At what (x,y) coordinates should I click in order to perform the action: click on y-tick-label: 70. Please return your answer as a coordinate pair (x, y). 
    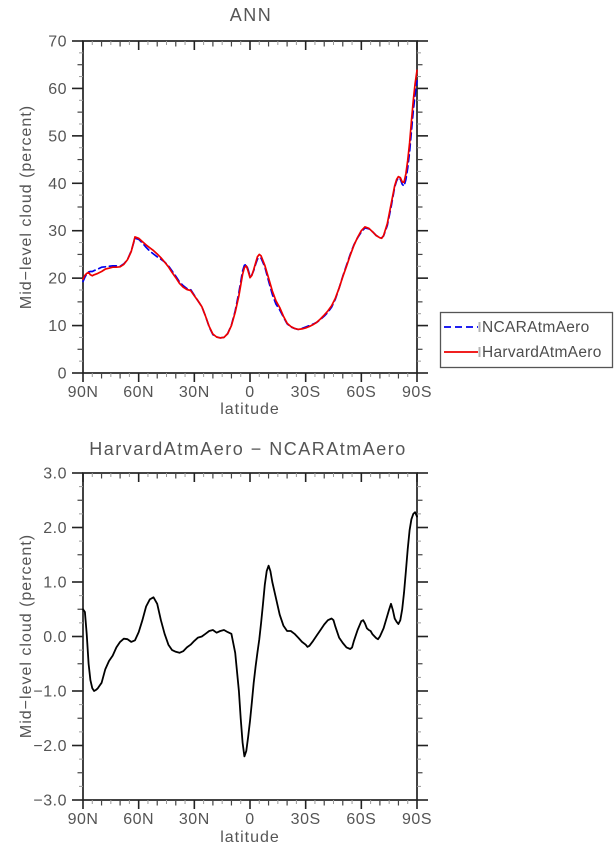
    Looking at the image, I should click on (57, 42).